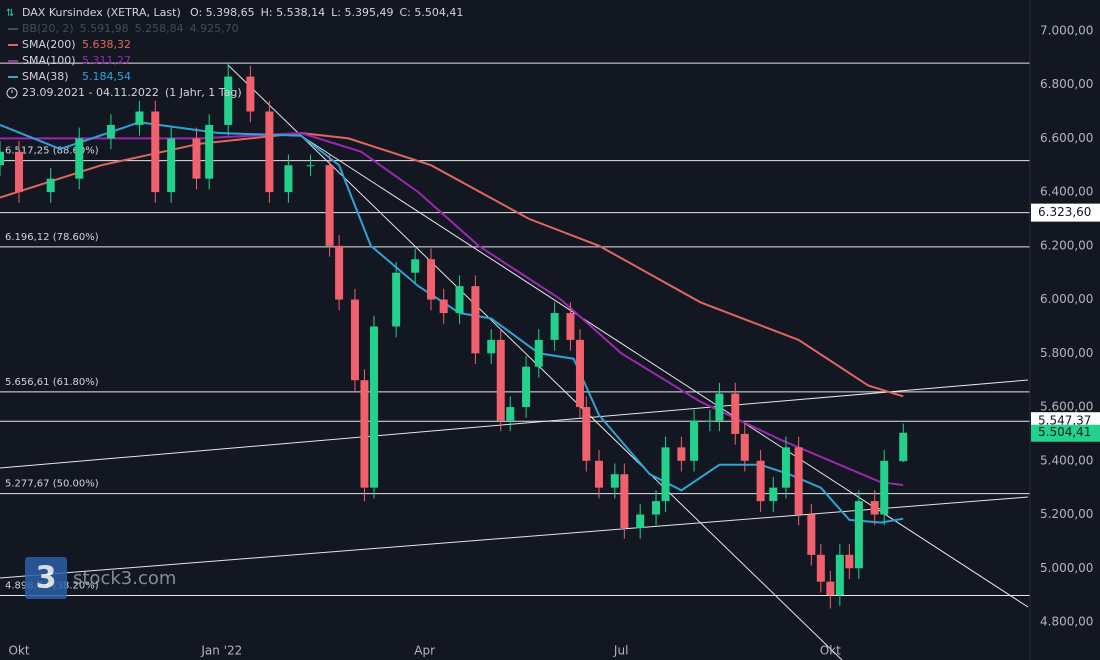 Image resolution: width=1100 pixels, height=660 pixels. Describe the element at coordinates (130, 28) in the screenshot. I see `bb-legend: BB(20, 2) 5.591,98 5.258,84 4.925,70` at that location.